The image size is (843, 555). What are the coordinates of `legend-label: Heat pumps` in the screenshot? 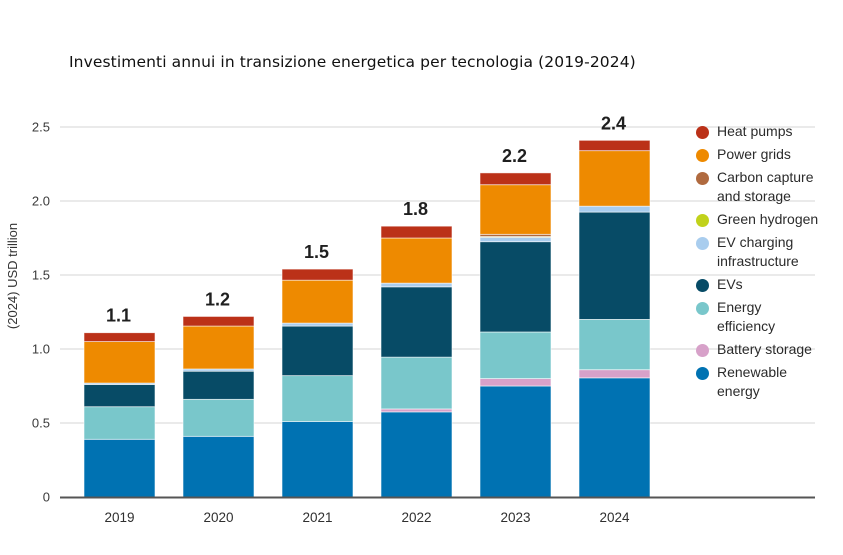 It's located at (755, 131).